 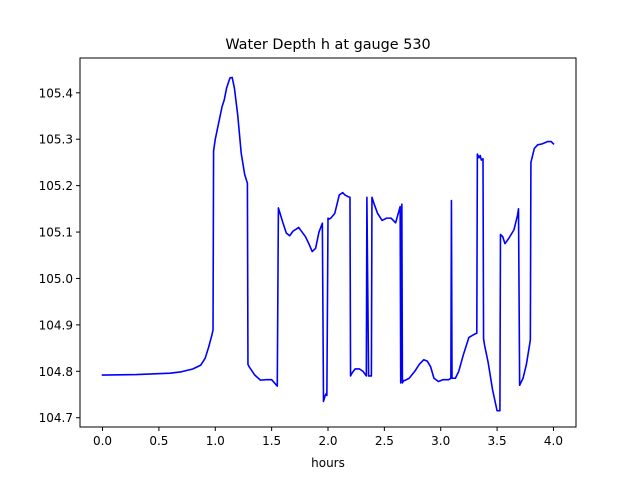 I want to click on y-tick-label: 104.8, so click(x=56, y=372).